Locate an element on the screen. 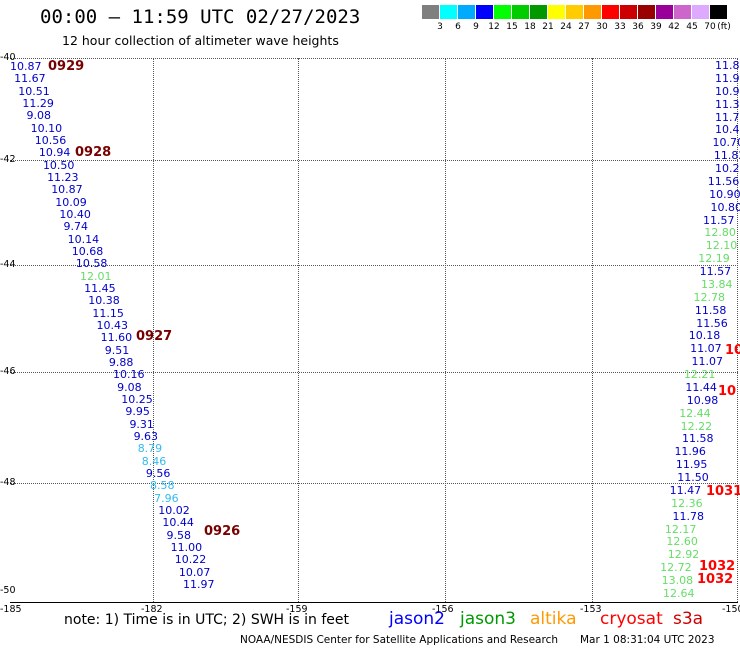 Image resolution: width=740 pixels, height=650 pixels. wave-height-value: 11.9 is located at coordinates (727, 78).